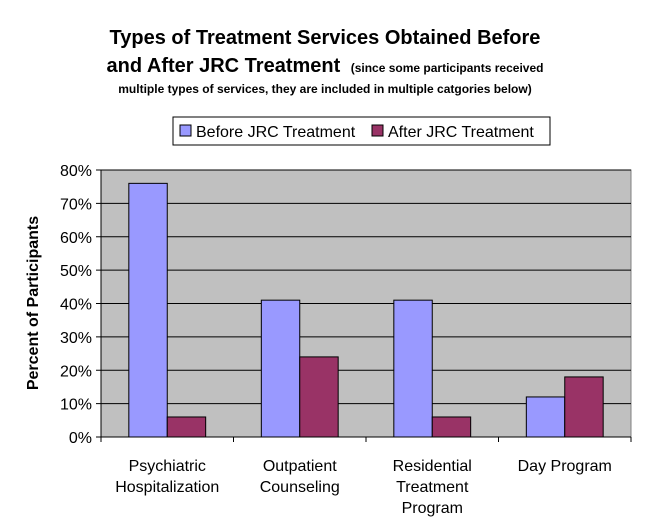  I want to click on legend-swatch-before, so click(185, 130).